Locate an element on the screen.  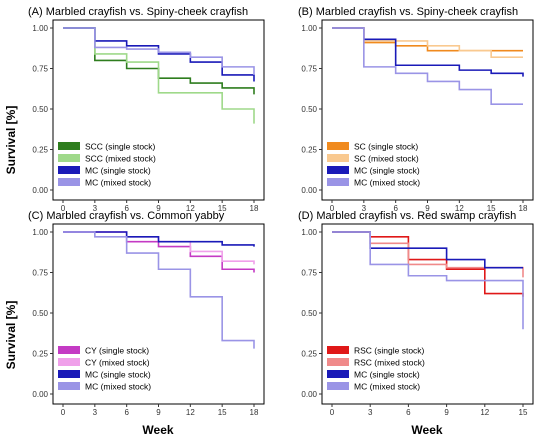
x-axis-label-right: Week is located at coordinates (426, 430).